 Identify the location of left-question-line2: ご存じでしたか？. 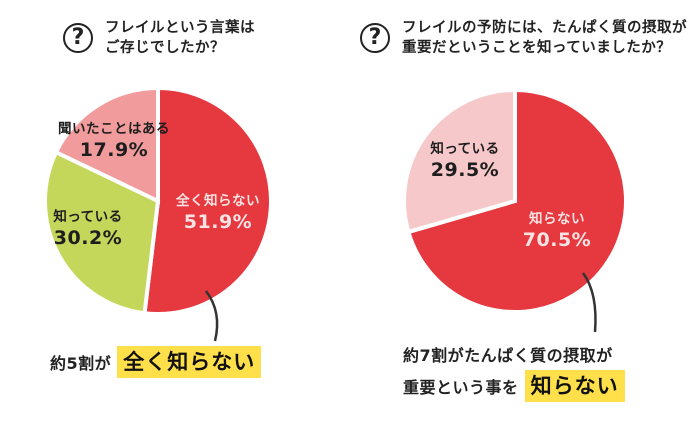
(165, 48).